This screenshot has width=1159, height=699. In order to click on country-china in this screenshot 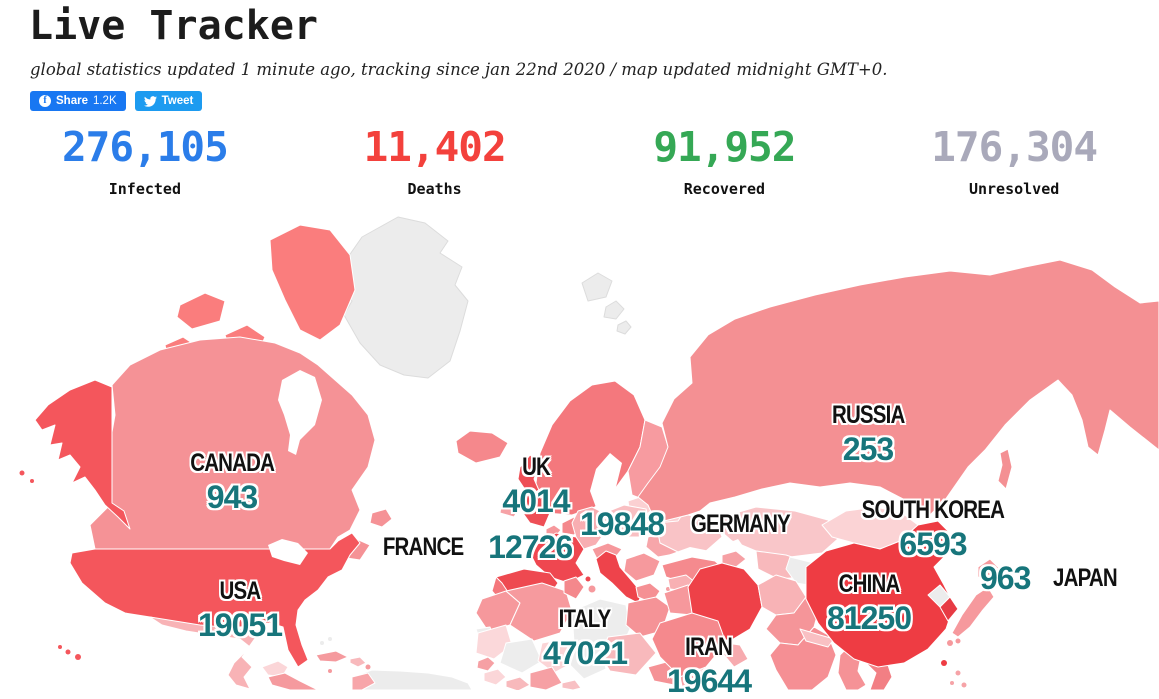, I will do `click(880, 594)`.